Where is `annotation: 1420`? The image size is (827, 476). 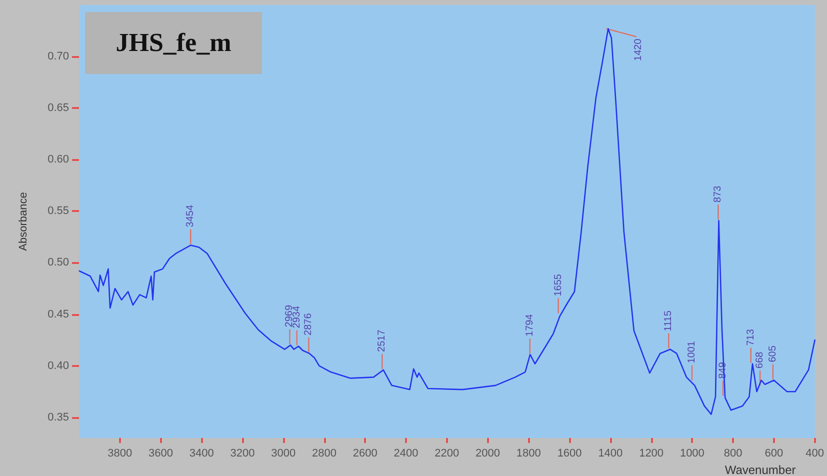 annotation: 1420 is located at coordinates (638, 49).